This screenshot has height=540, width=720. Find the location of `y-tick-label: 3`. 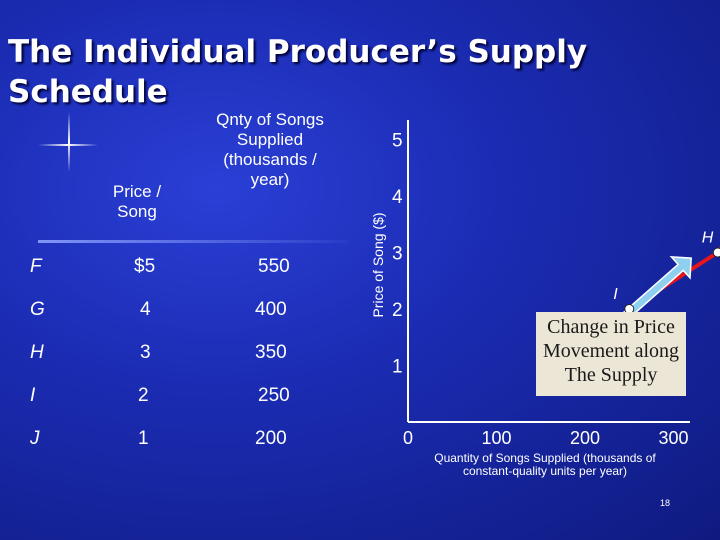

y-tick-label: 3 is located at coordinates (397, 254).